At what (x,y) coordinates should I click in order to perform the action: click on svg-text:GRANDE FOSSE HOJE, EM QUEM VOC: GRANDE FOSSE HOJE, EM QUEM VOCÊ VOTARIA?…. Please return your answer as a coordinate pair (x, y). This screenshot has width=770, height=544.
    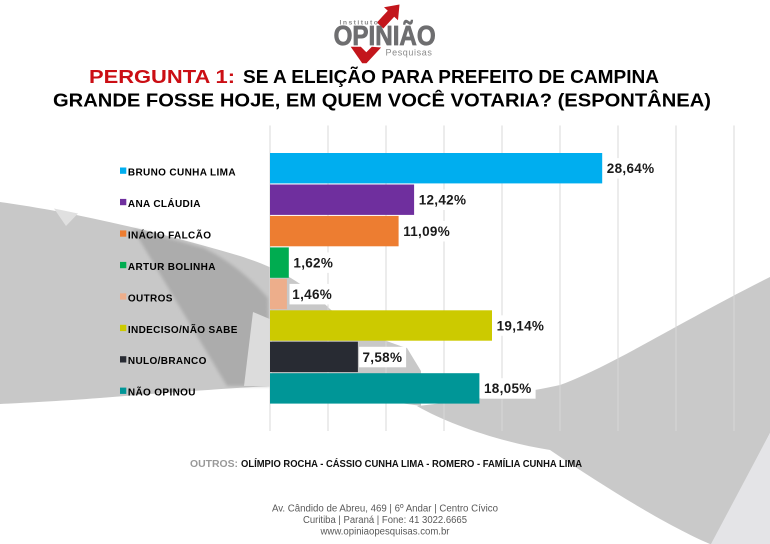
    Looking at the image, I should click on (382, 100).